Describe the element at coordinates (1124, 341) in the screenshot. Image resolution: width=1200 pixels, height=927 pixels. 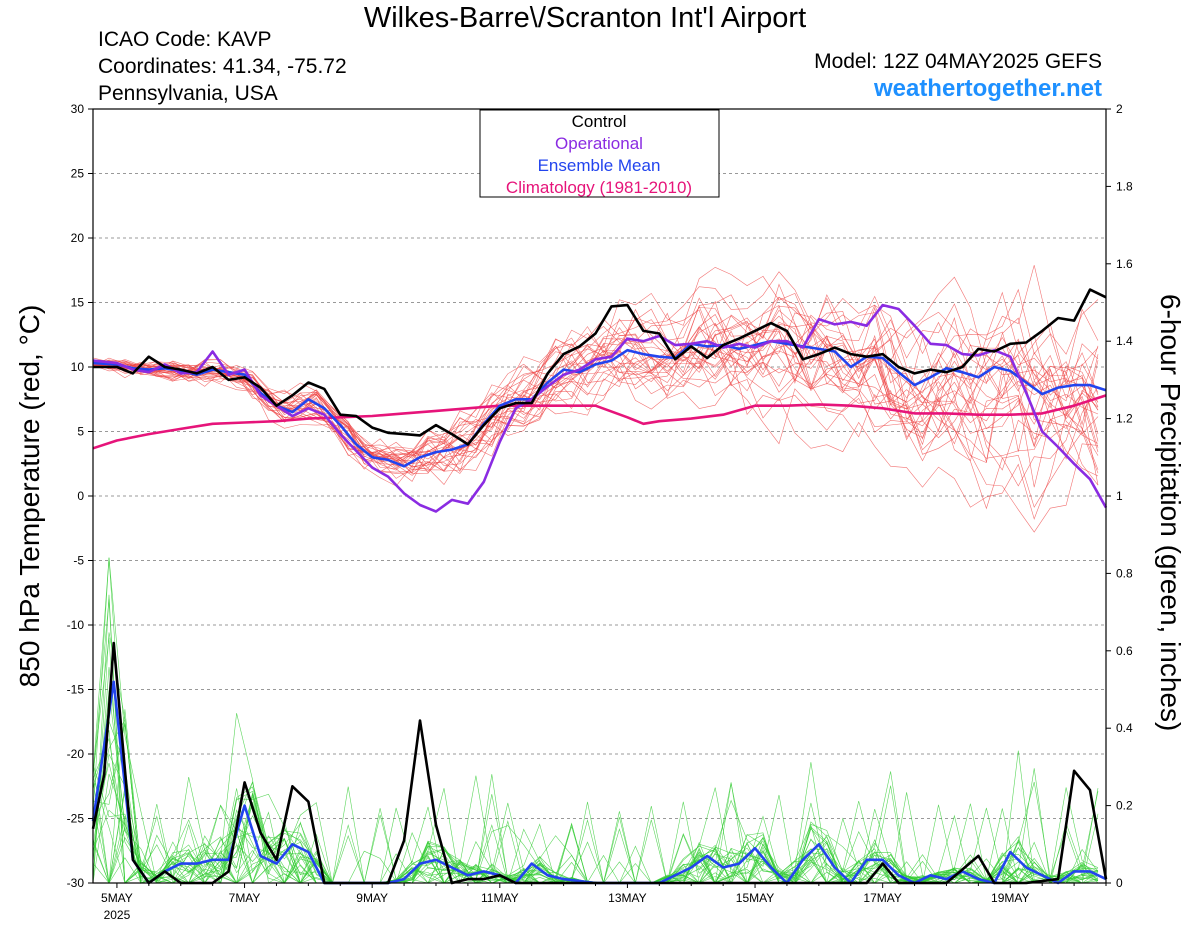
I see `y2-tick-label: 1.4` at that location.